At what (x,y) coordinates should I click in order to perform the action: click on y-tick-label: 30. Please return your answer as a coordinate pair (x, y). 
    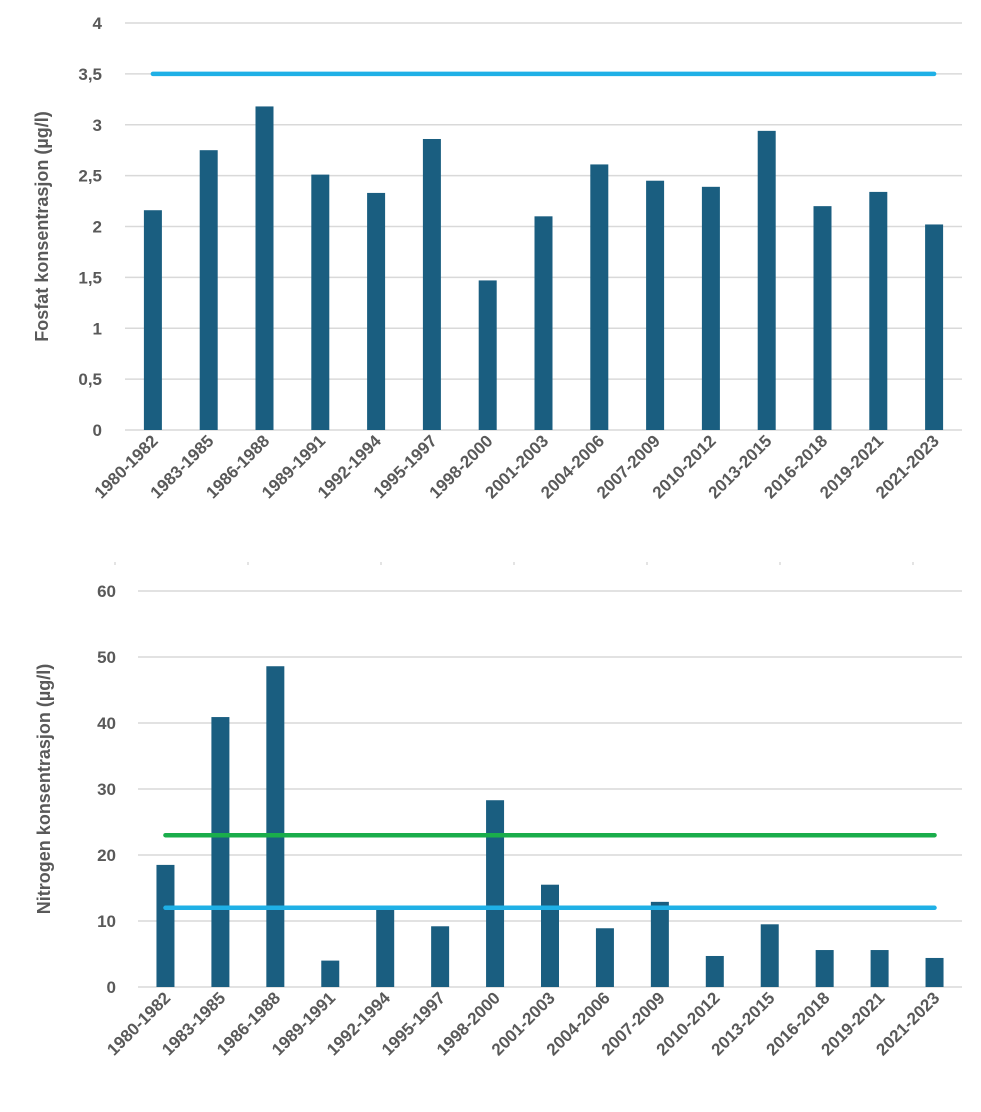
    Looking at the image, I should click on (106, 789).